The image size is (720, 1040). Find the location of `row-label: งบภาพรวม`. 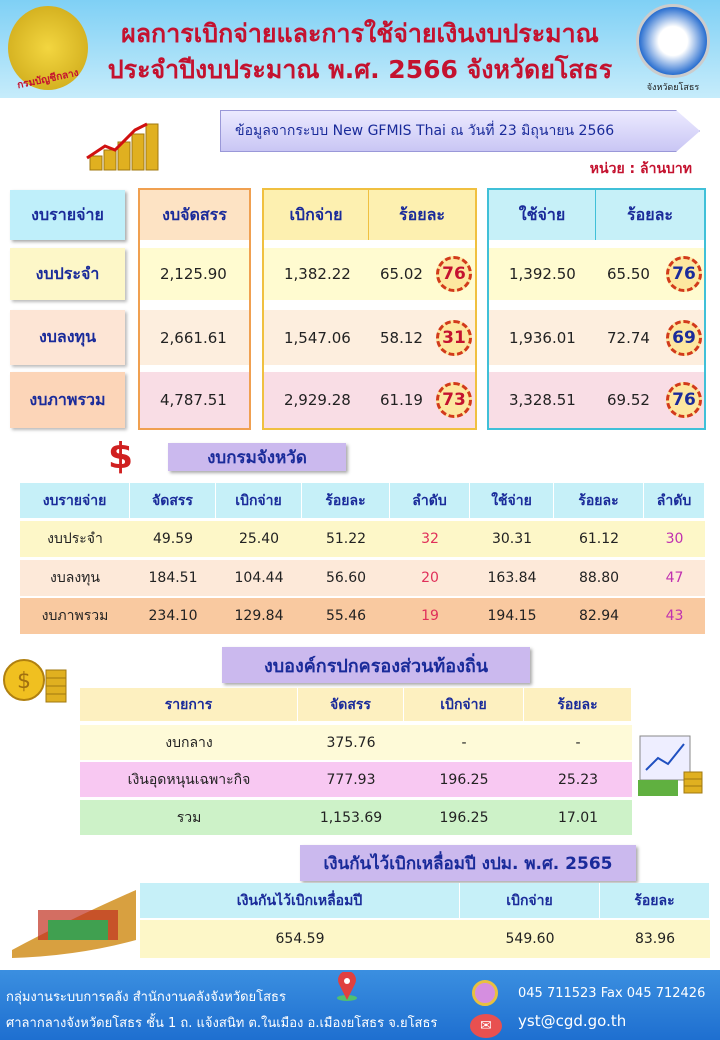

row-label: งบภาพรวม is located at coordinates (67, 400).